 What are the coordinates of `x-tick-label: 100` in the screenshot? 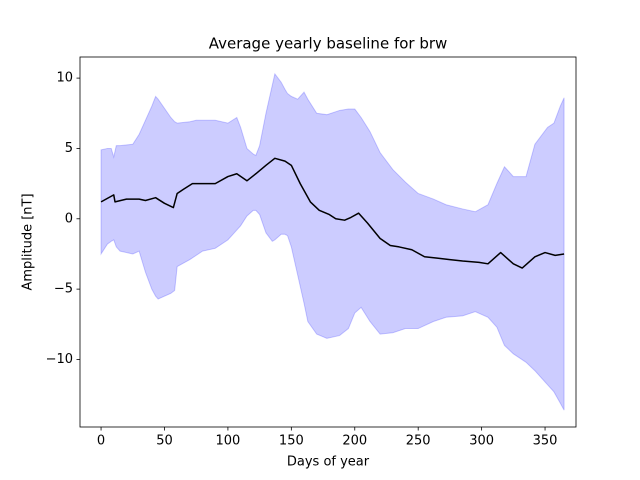 It's located at (227, 441).